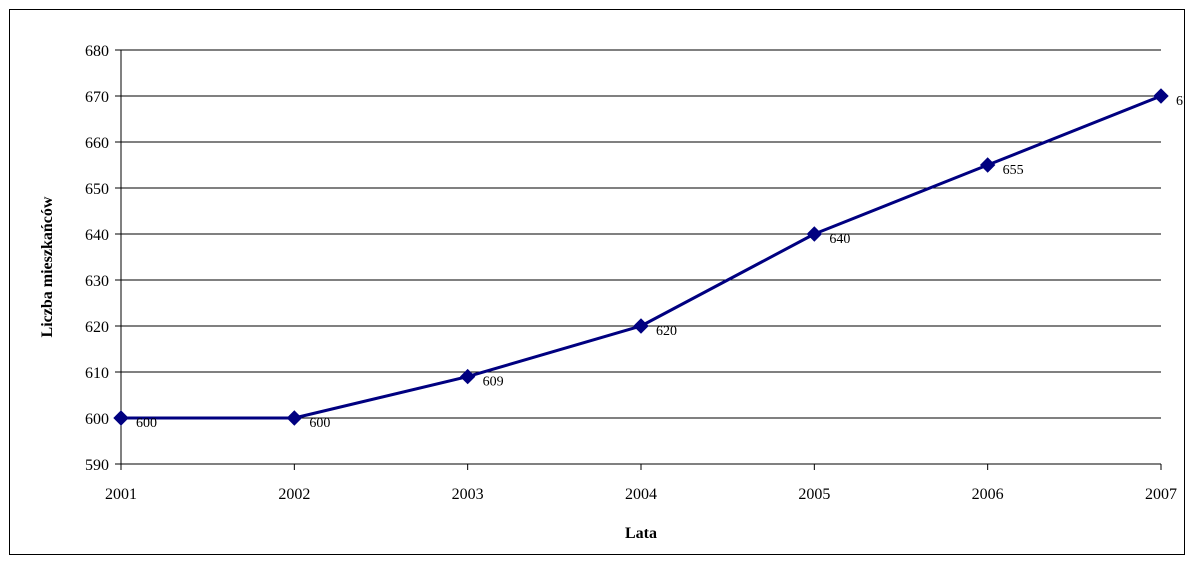 This screenshot has width=1194, height=567. What do you see at coordinates (97, 235) in the screenshot?
I see `y-tick-label: 640` at bounding box center [97, 235].